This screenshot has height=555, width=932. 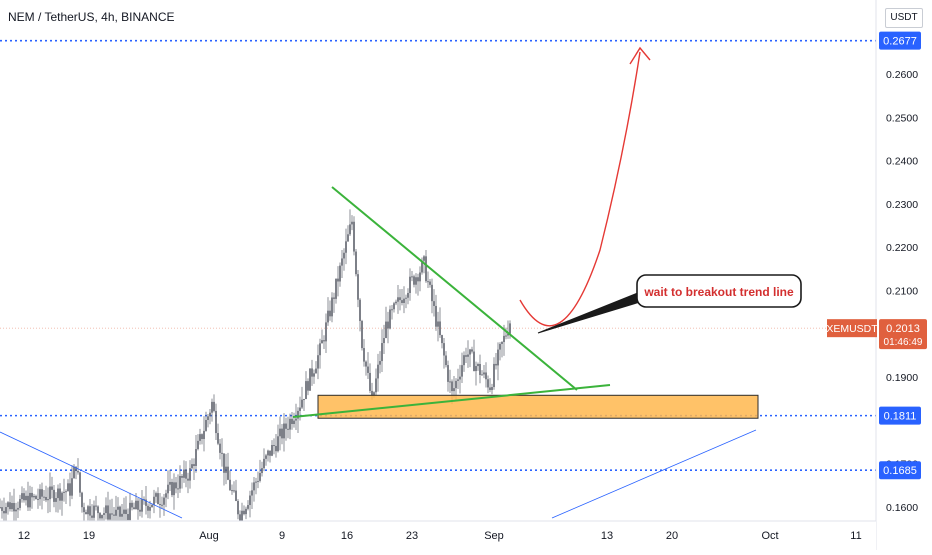 I want to click on support-zone, so click(x=538, y=406).